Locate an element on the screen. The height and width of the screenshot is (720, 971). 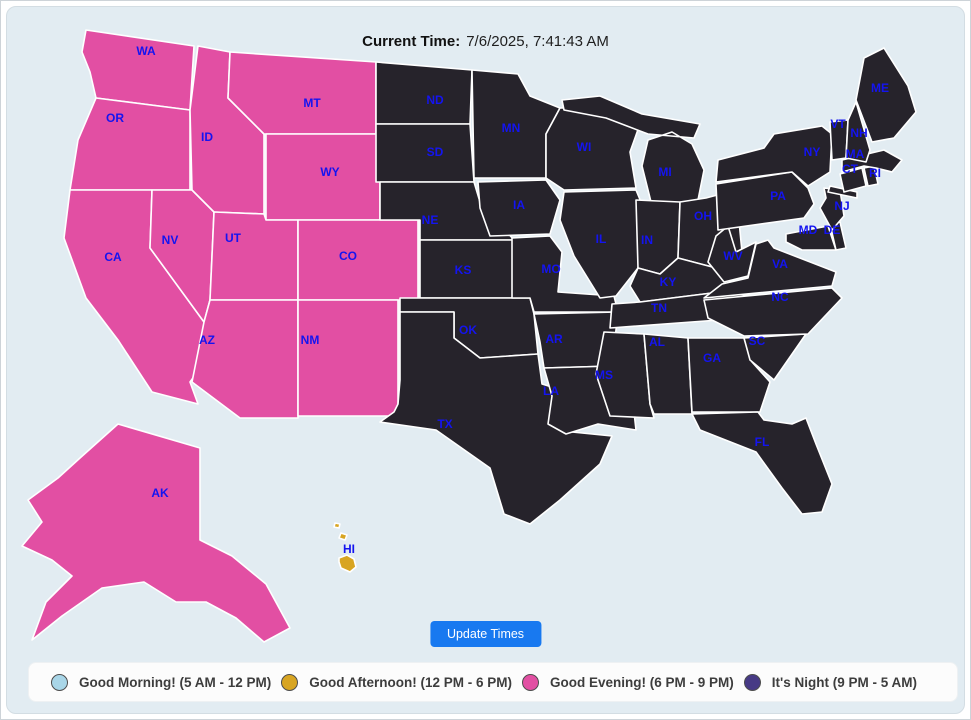
state-ak is located at coordinates (156, 533).